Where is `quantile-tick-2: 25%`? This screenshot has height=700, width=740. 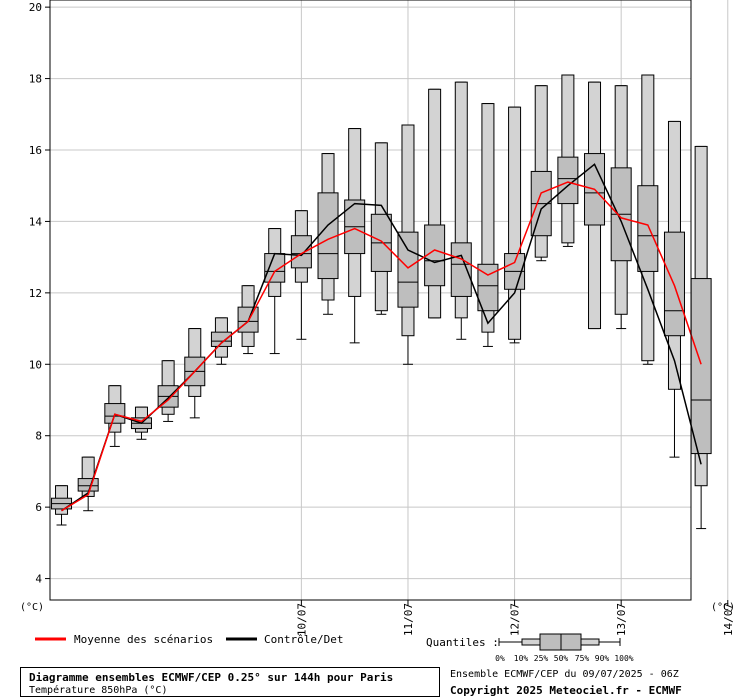 quantile-tick-2: 25% is located at coordinates (541, 658).